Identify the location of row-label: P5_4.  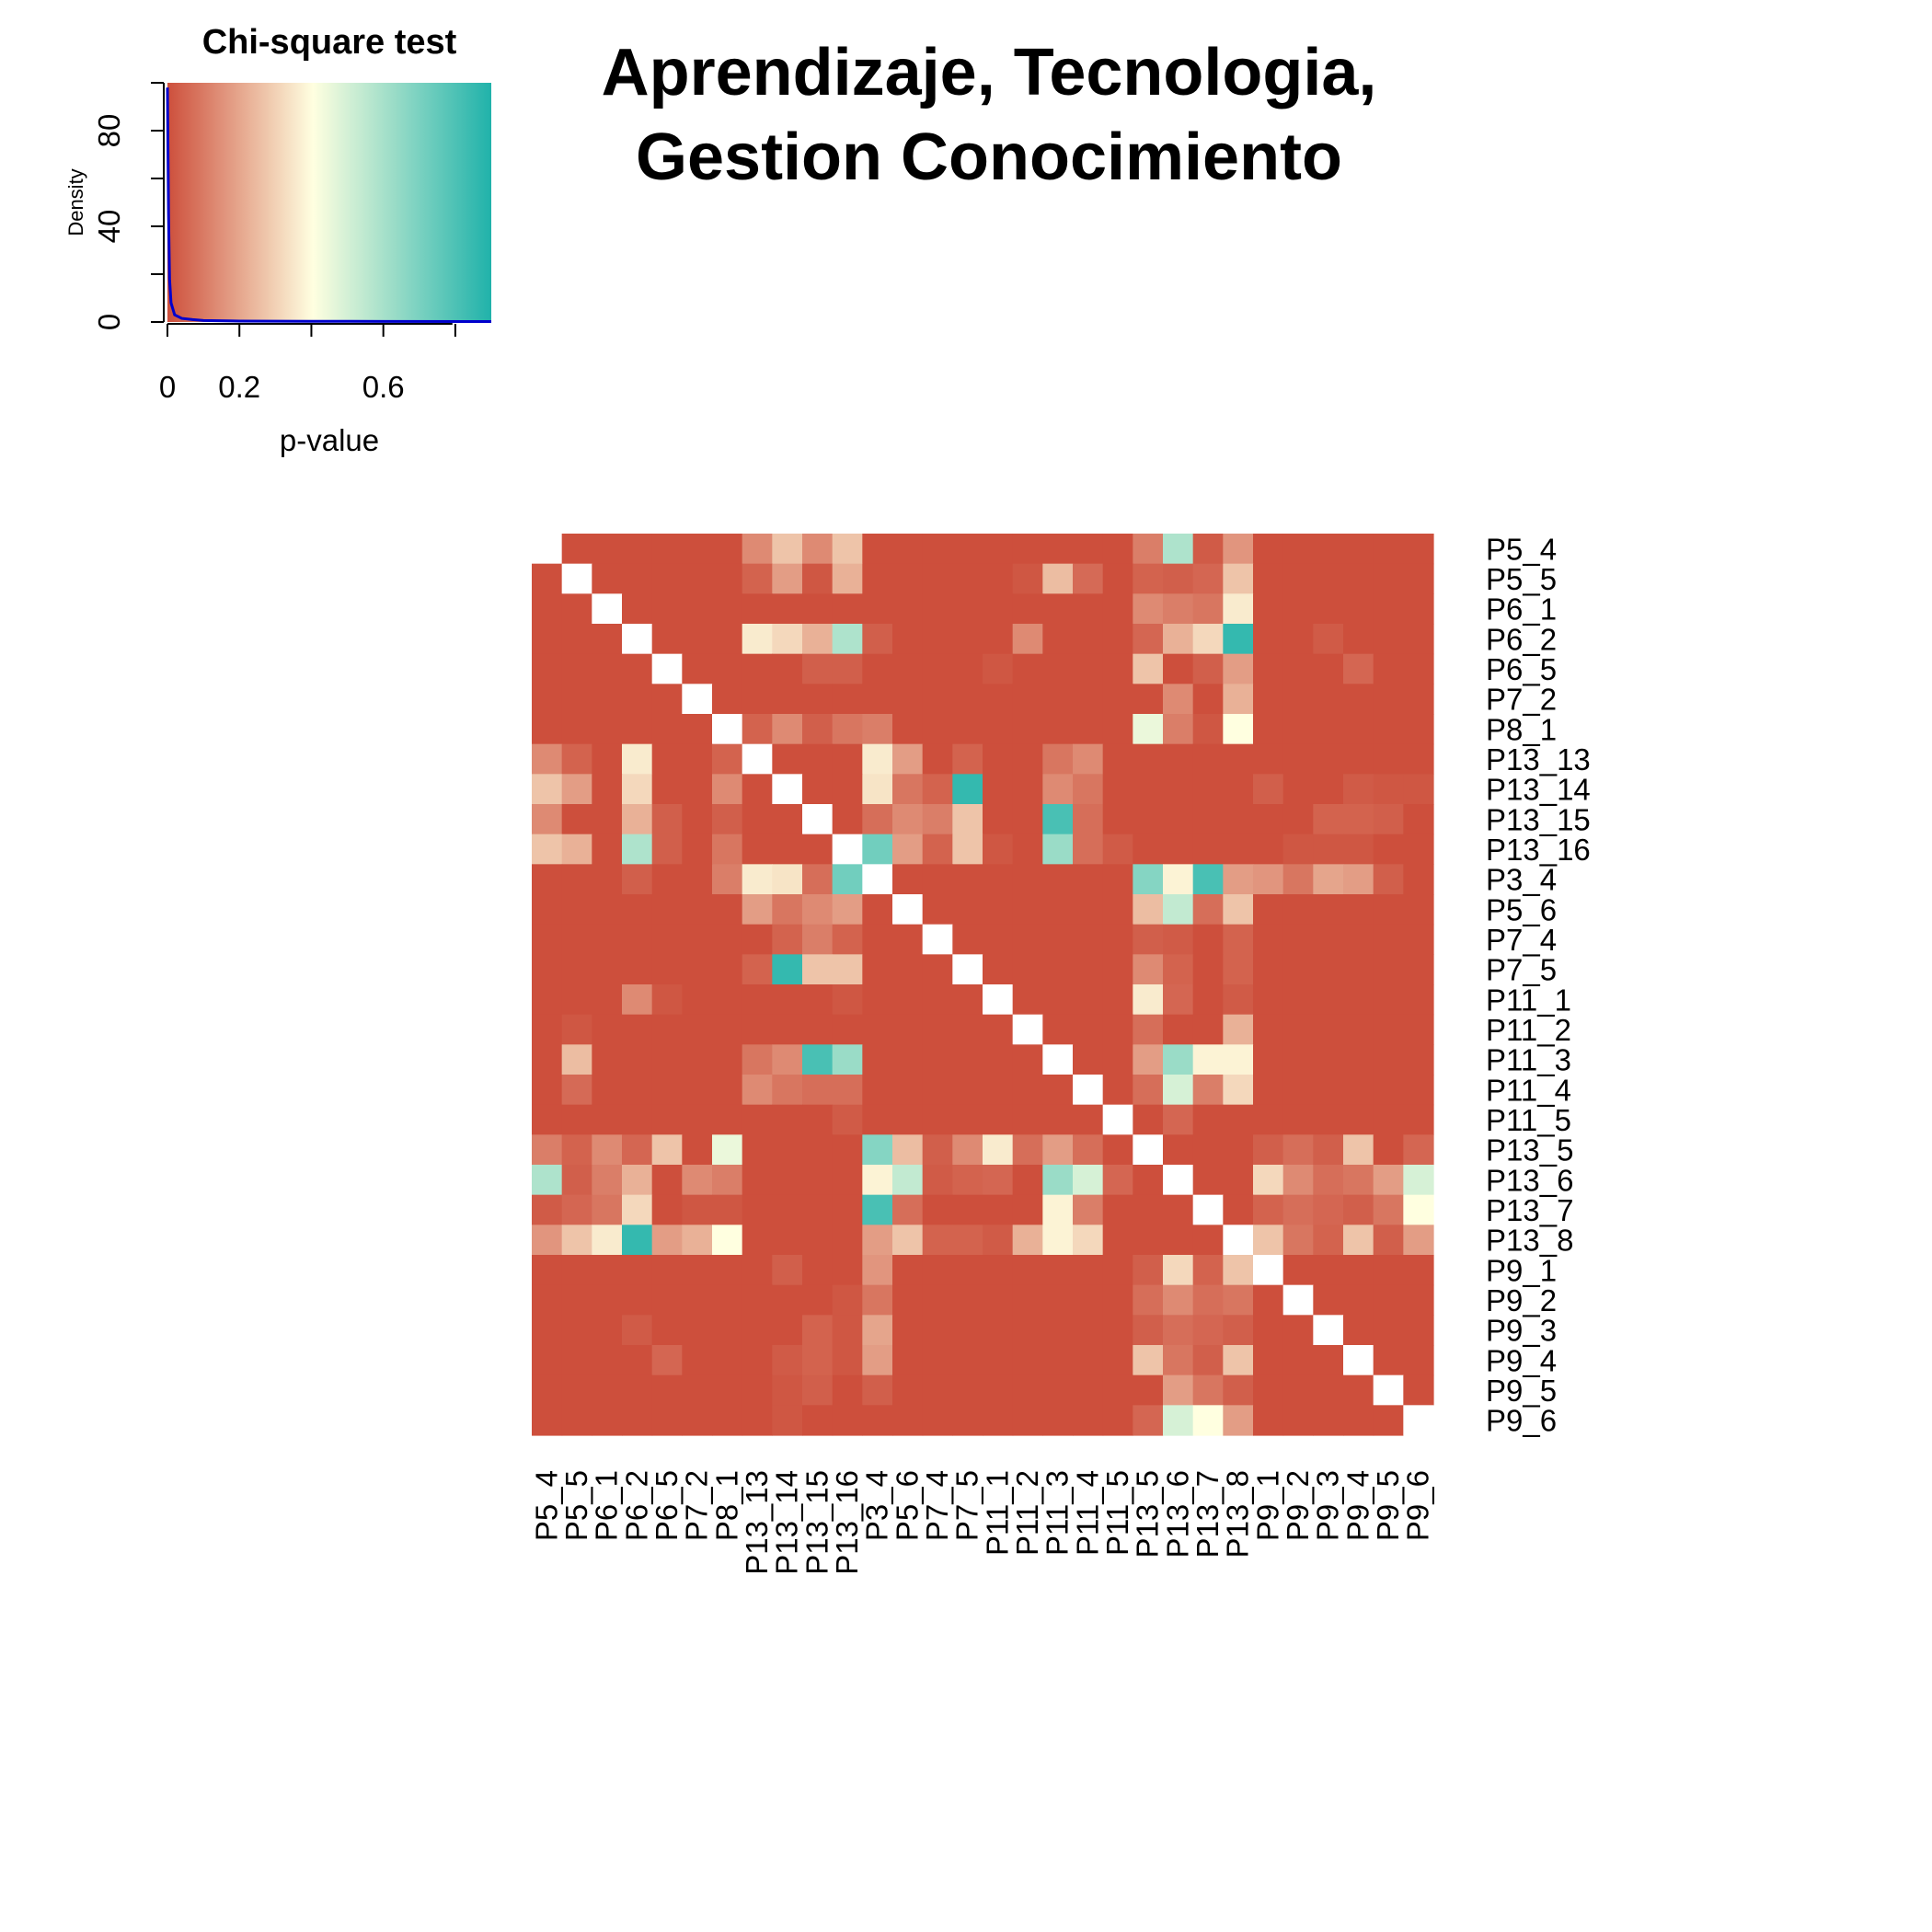
(1521, 549).